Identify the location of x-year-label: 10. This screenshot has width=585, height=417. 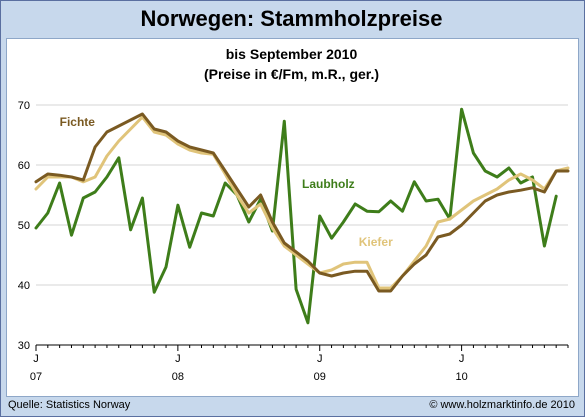
(461, 377).